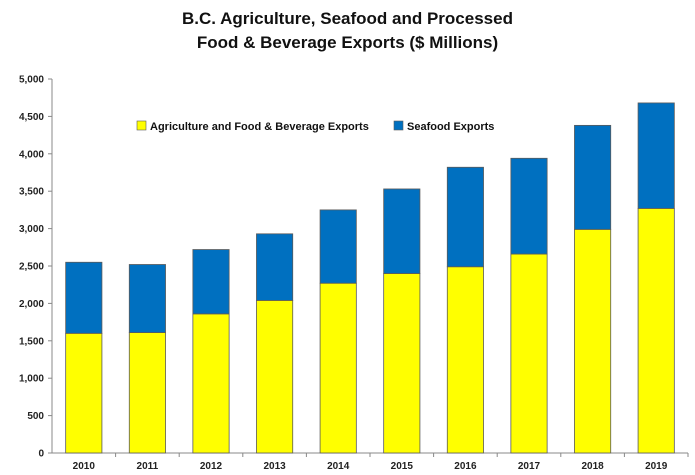 The width and height of the screenshot is (695, 475). Describe the element at coordinates (656, 155) in the screenshot. I see `bar-seafood-2019` at that location.